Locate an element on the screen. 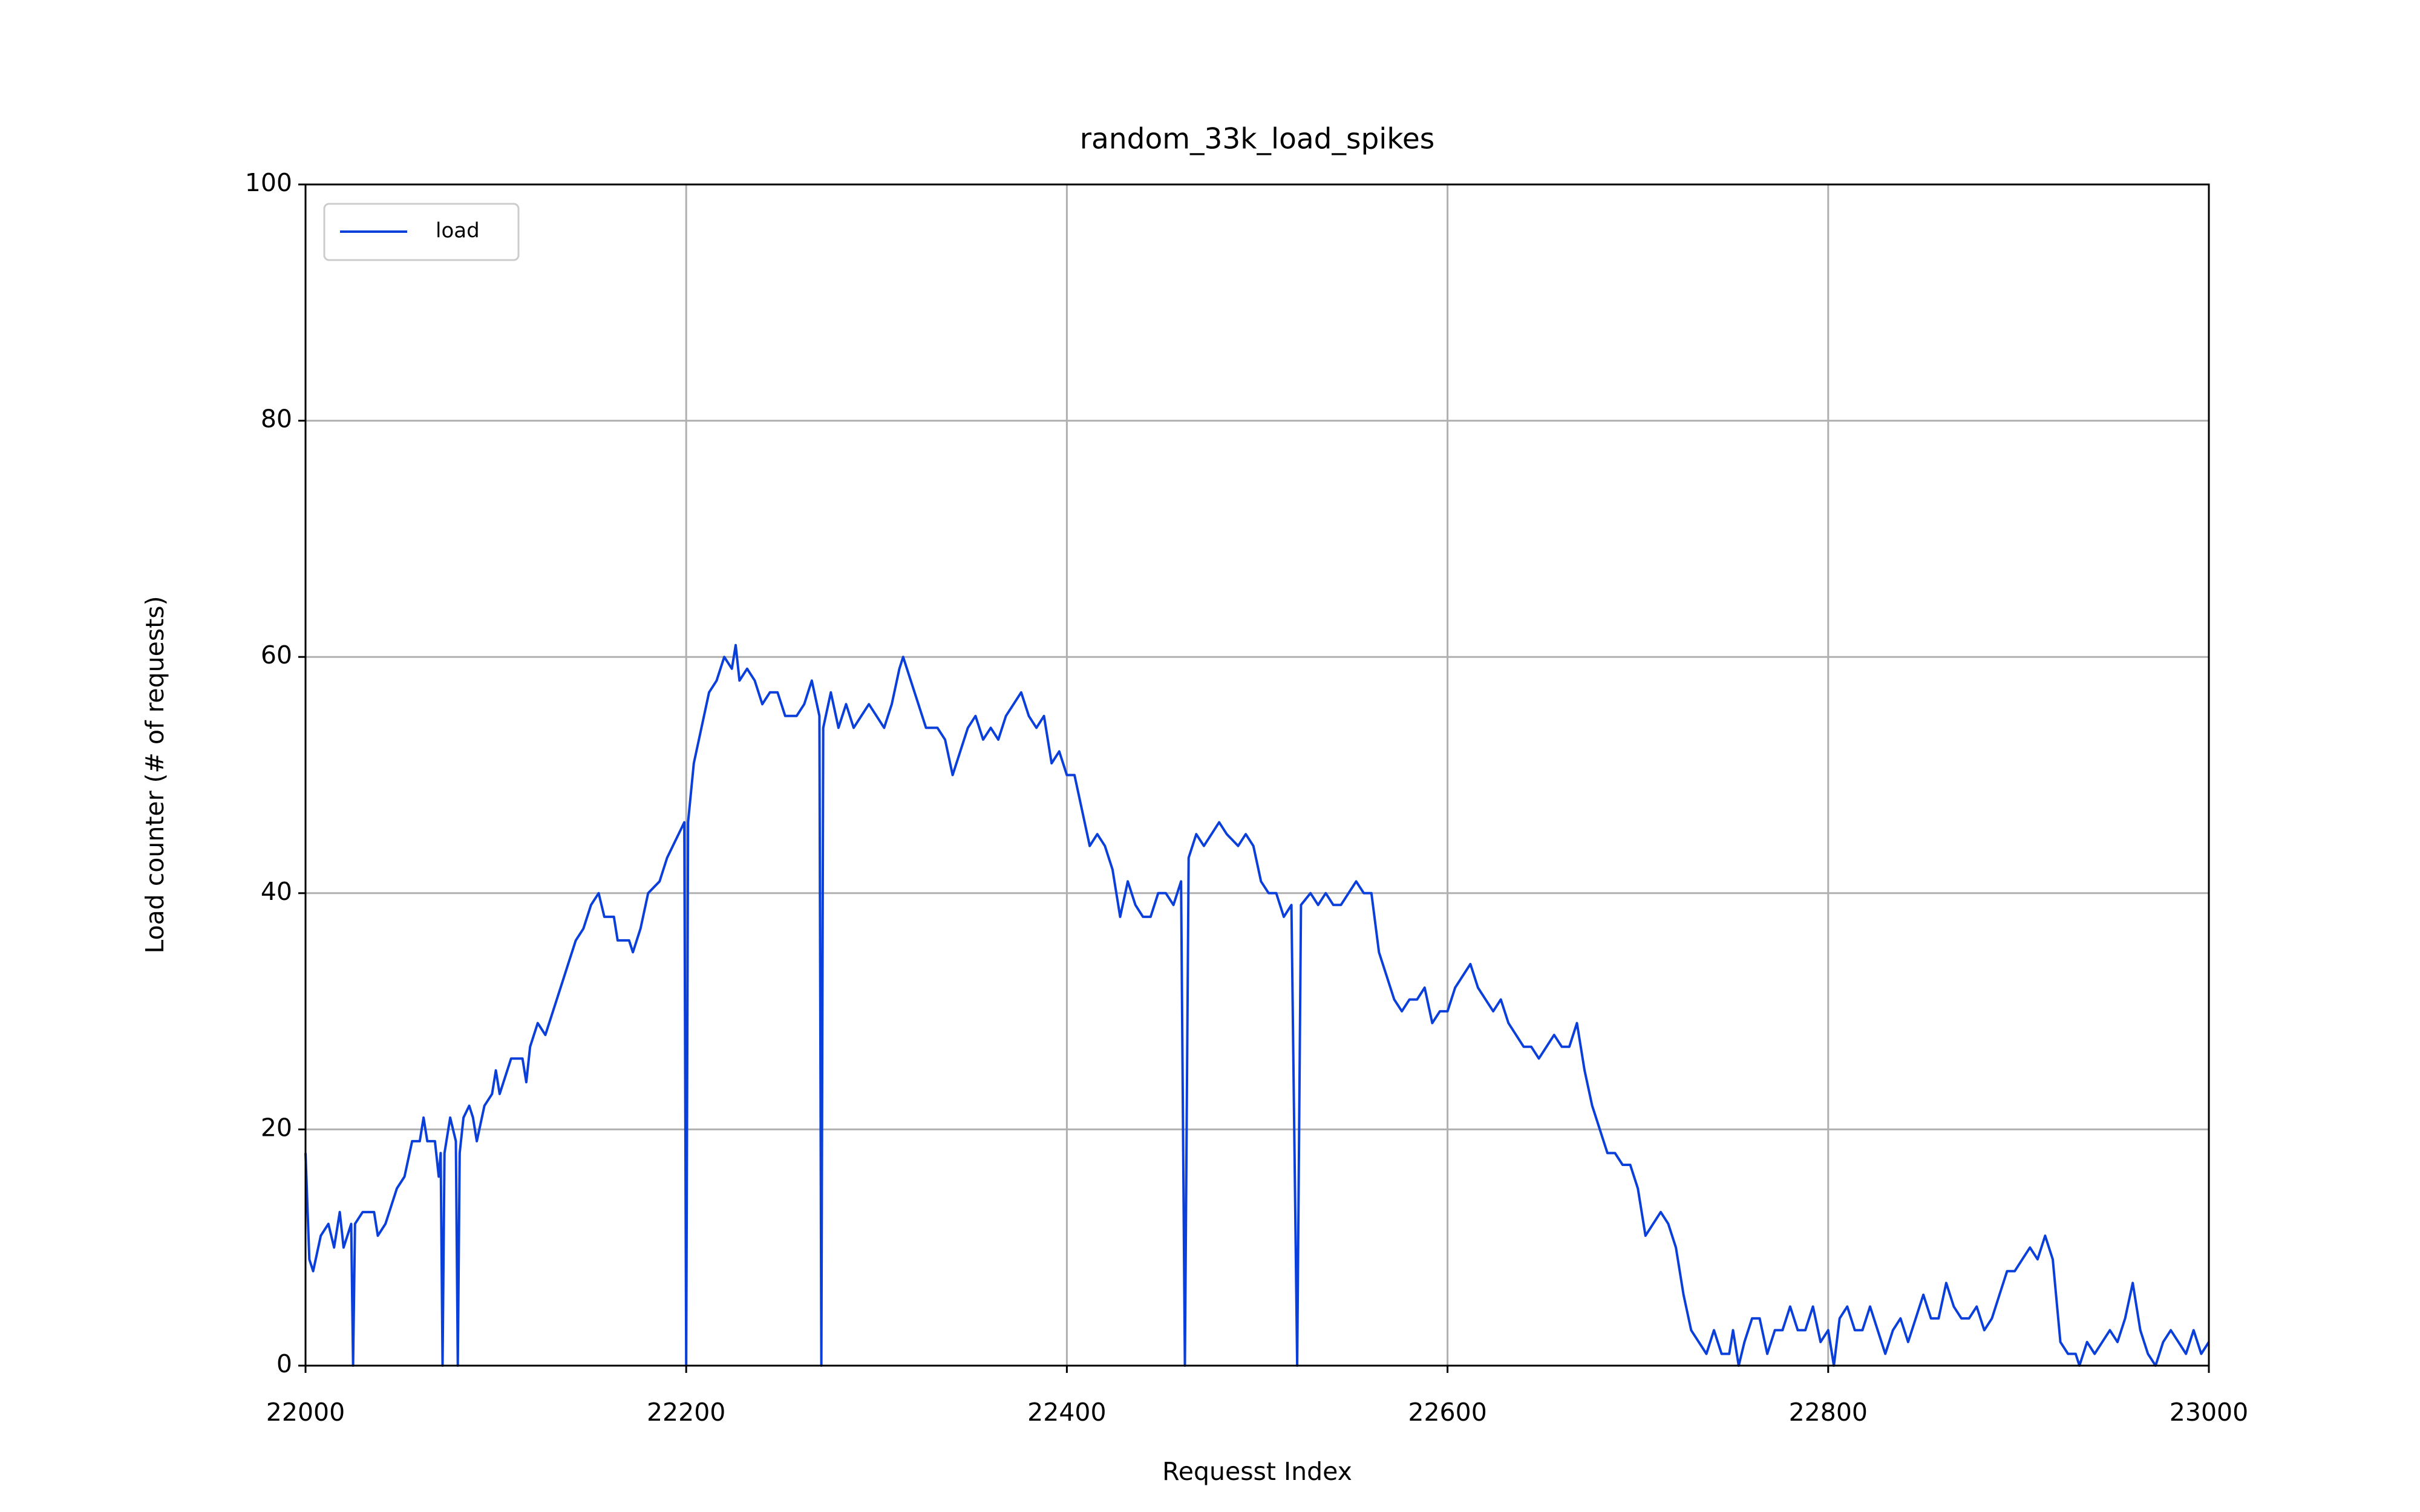 The image size is (2420, 1512). legend-box is located at coordinates (422, 232).